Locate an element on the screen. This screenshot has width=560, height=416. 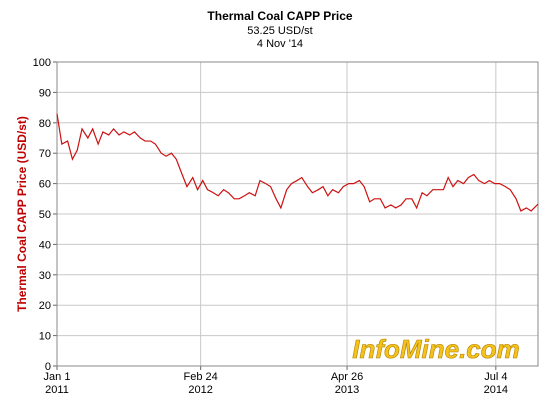
y-tick-label: 70 is located at coordinates (45, 154).